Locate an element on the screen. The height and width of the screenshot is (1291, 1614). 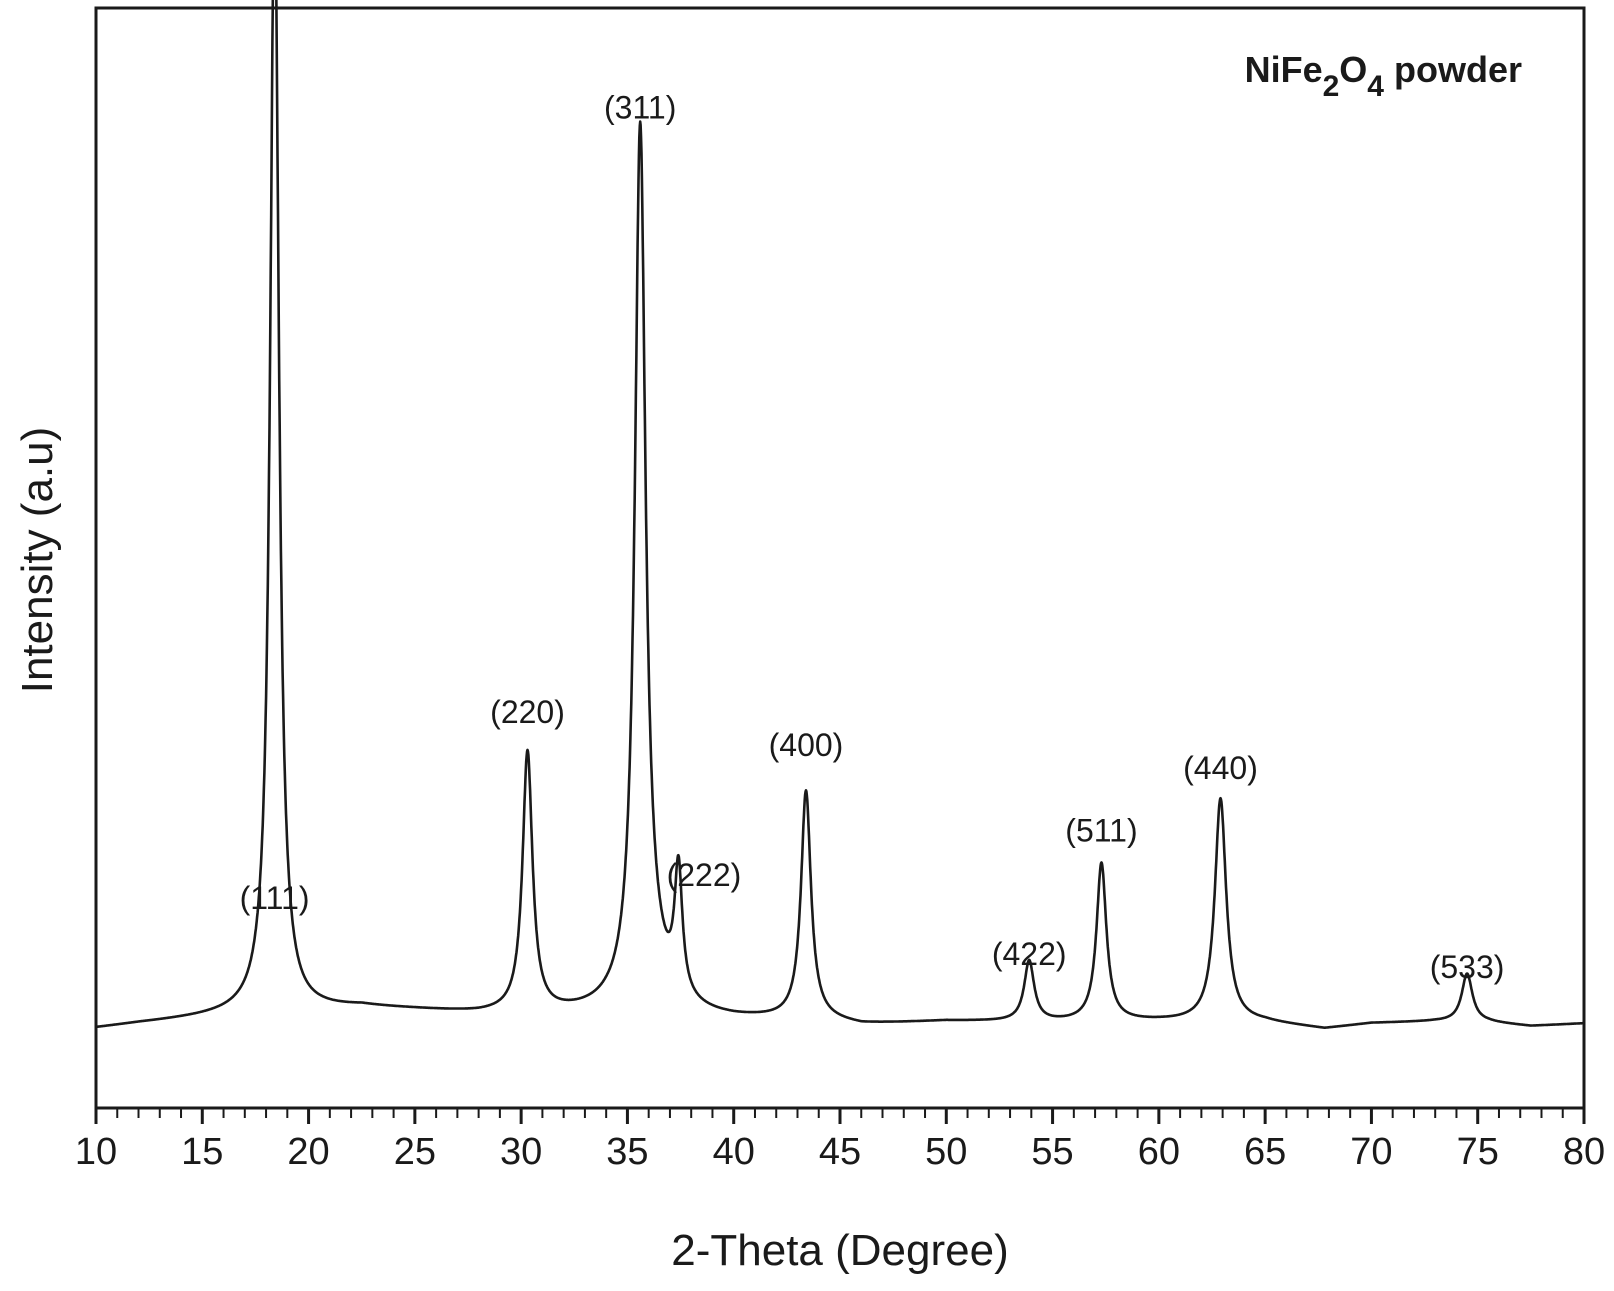
sample-legend: NiFe2O4 powder is located at coordinates (1383, 76).